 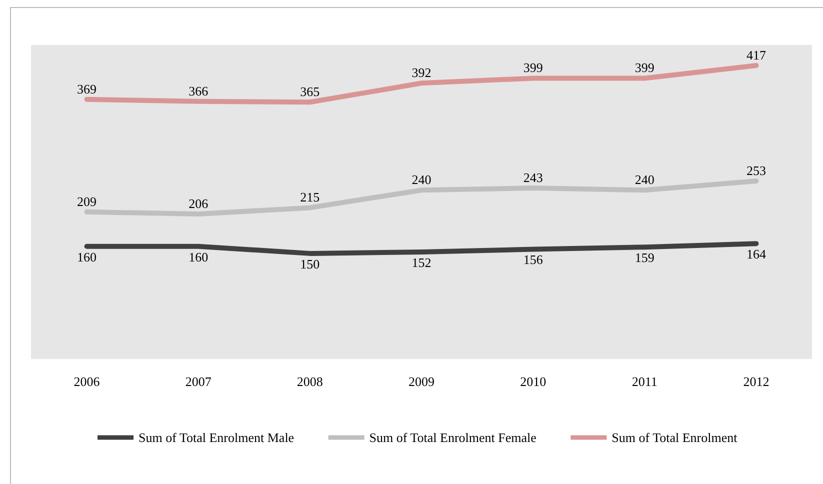 What do you see at coordinates (453, 437) in the screenshot?
I see `legend-label: Sum of Total Enrolment Female` at bounding box center [453, 437].